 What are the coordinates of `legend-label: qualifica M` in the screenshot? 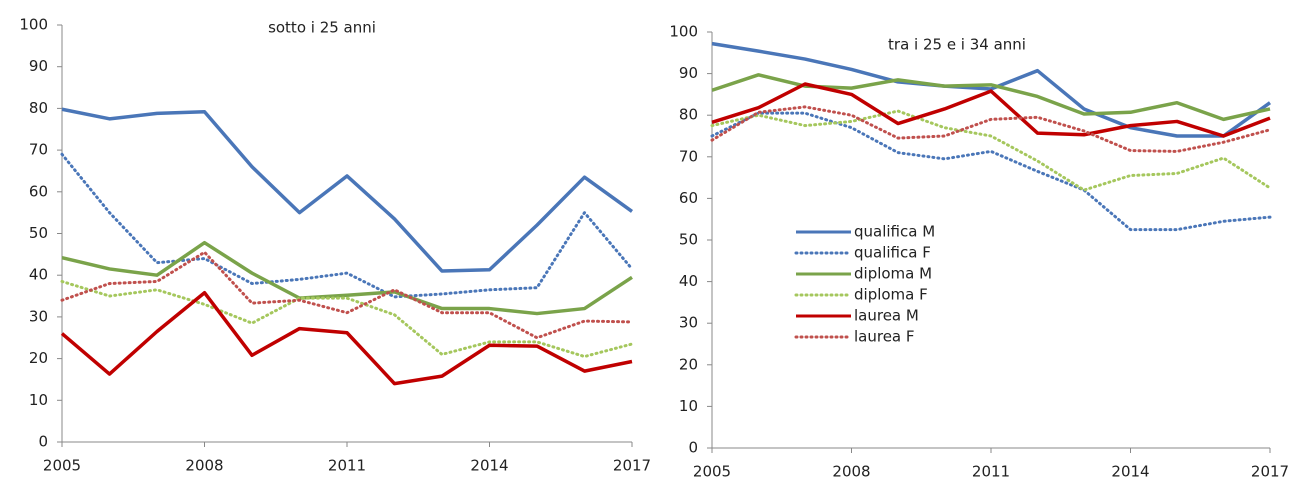 It's located at (894, 232).